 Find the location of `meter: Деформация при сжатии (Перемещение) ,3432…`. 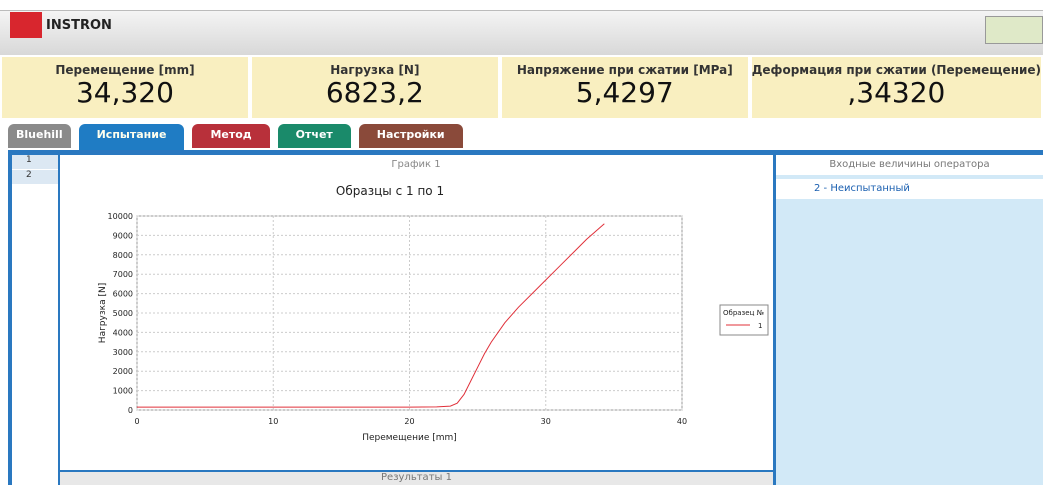

meter: Деформация при сжатии (Перемещение) ,3432… is located at coordinates (896, 87).